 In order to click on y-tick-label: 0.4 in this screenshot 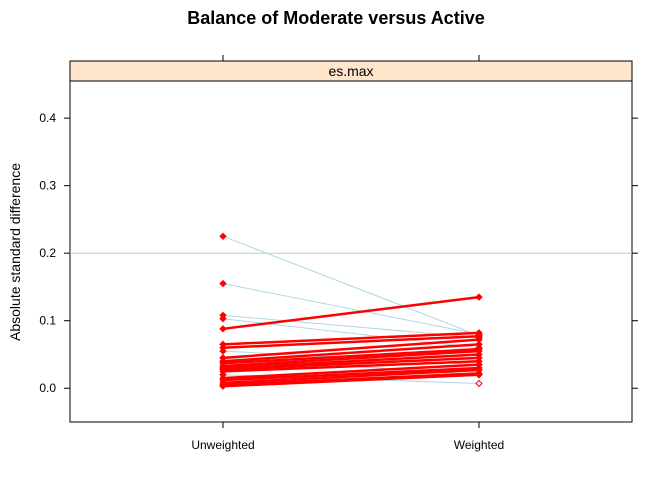, I will do `click(47, 118)`.